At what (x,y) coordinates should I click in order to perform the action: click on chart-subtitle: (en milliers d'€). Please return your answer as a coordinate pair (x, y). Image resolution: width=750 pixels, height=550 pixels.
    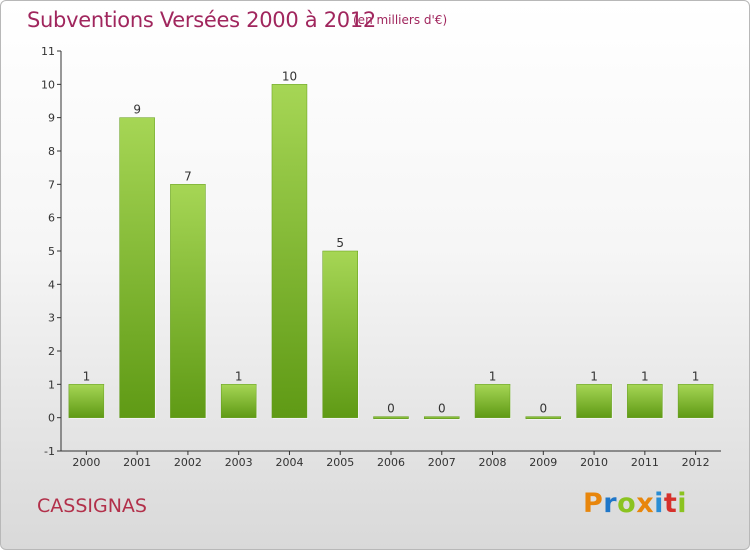
    Looking at the image, I should click on (400, 20).